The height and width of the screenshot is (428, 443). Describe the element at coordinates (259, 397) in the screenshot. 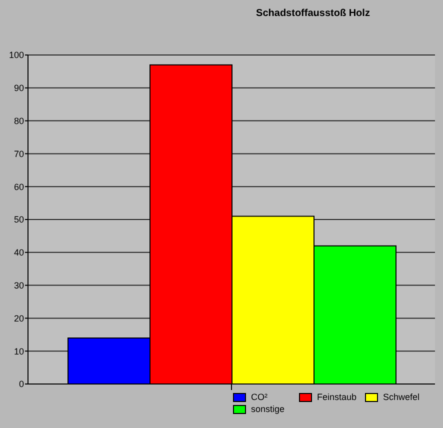

I see `legend-label: CO²` at that location.